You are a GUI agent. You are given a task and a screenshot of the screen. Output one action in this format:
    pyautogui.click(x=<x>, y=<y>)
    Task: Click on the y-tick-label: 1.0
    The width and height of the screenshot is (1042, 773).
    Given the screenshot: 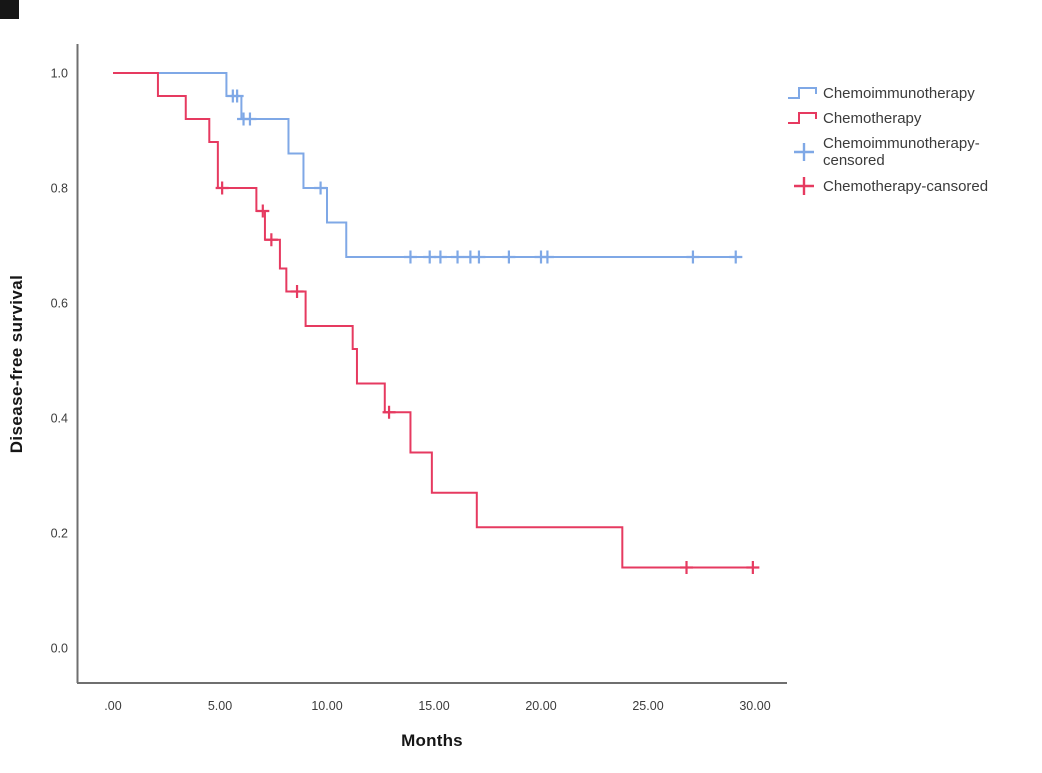 What is the action you would take?
    pyautogui.click(x=59, y=74)
    